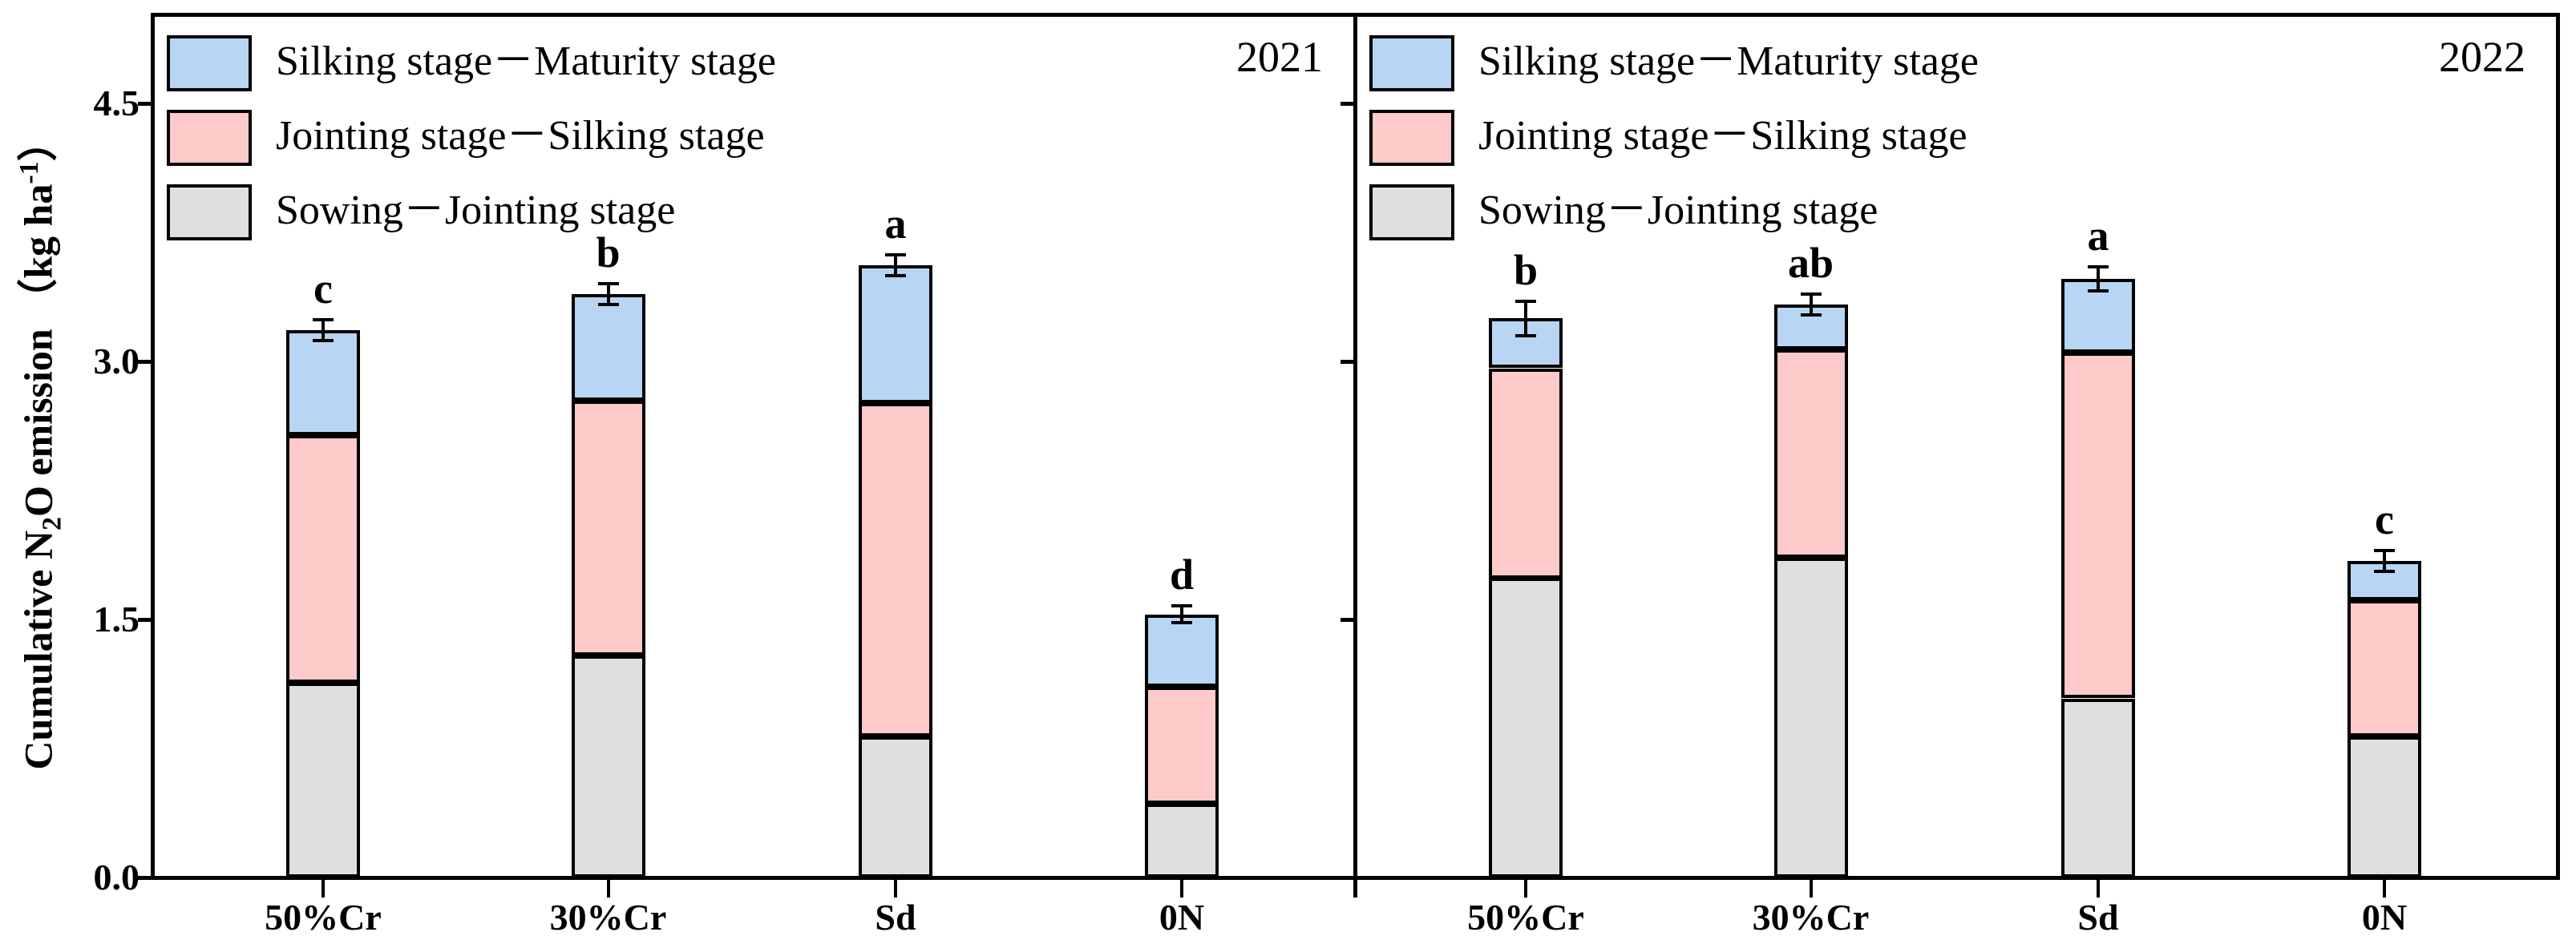 Image resolution: width=2576 pixels, height=944 pixels. Describe the element at coordinates (40, 445) in the screenshot. I see `y-axis-title: Cumulative N2O emission （kg ha-1）` at that location.